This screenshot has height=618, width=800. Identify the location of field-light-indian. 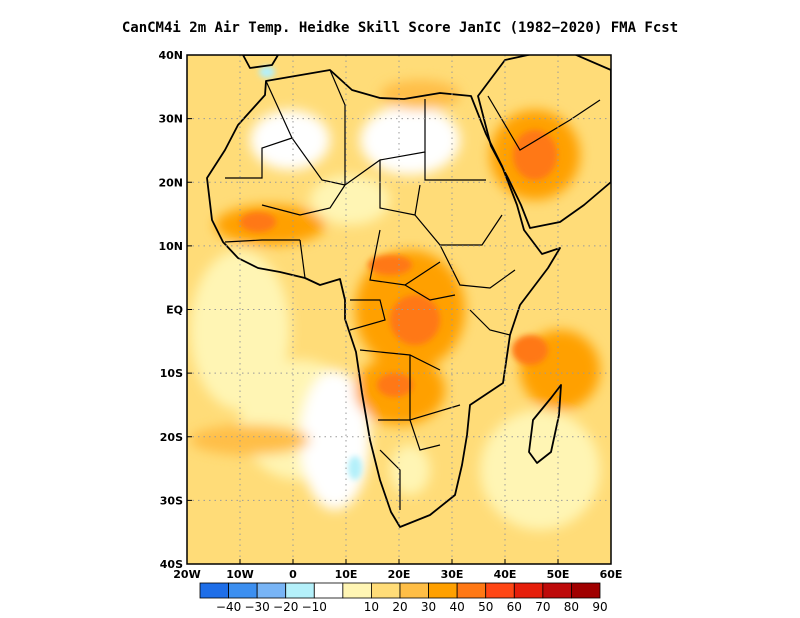
(540, 470).